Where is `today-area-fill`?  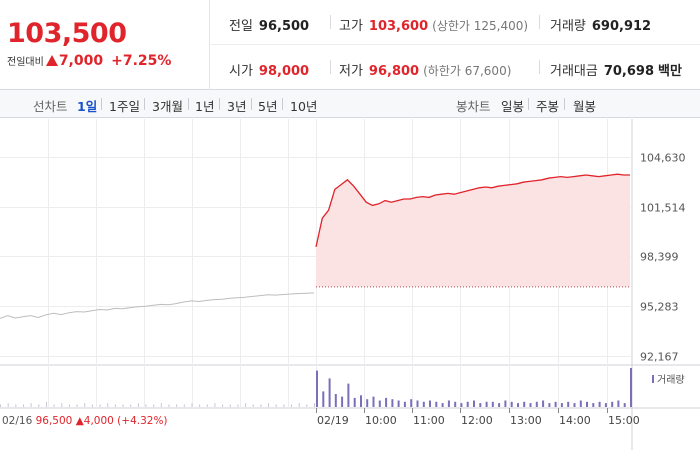 today-area-fill is located at coordinates (473, 230).